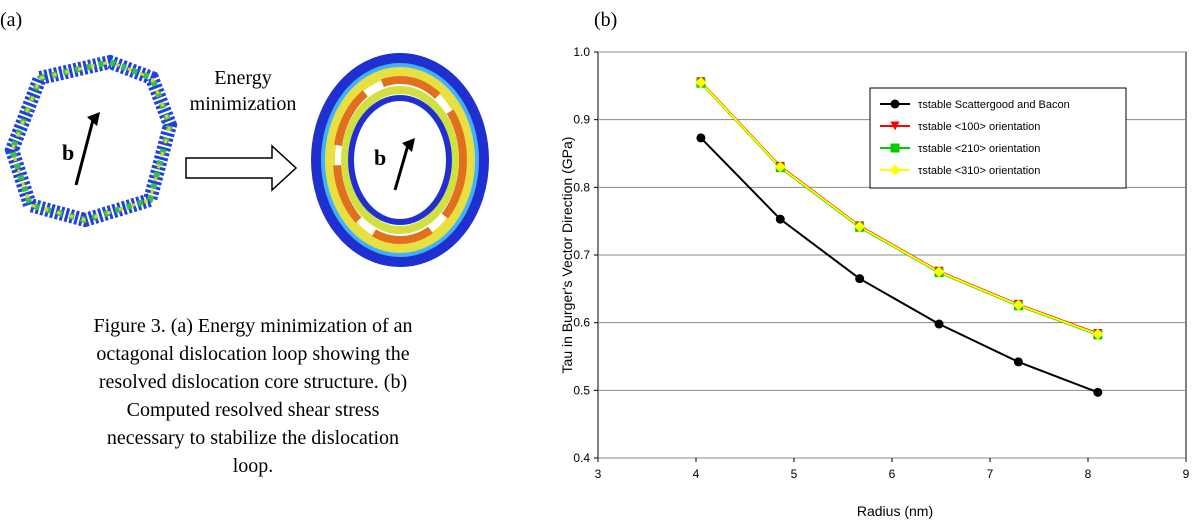  Describe the element at coordinates (567, 255) in the screenshot. I see `y-axis-label: Tau in Burger's Vector Direction (GPa)` at that location.